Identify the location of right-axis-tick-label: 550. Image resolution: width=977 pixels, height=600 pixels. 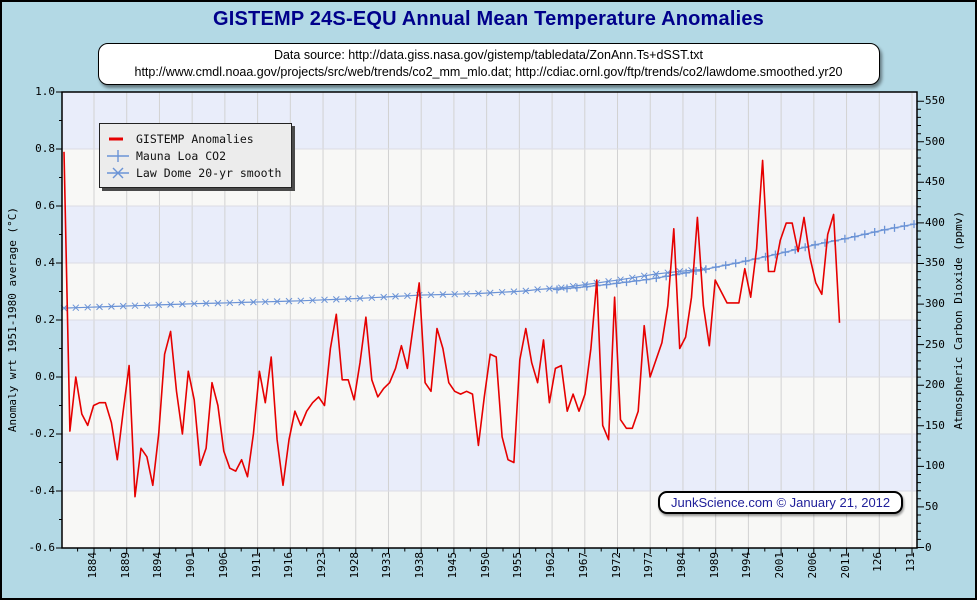
(935, 101).